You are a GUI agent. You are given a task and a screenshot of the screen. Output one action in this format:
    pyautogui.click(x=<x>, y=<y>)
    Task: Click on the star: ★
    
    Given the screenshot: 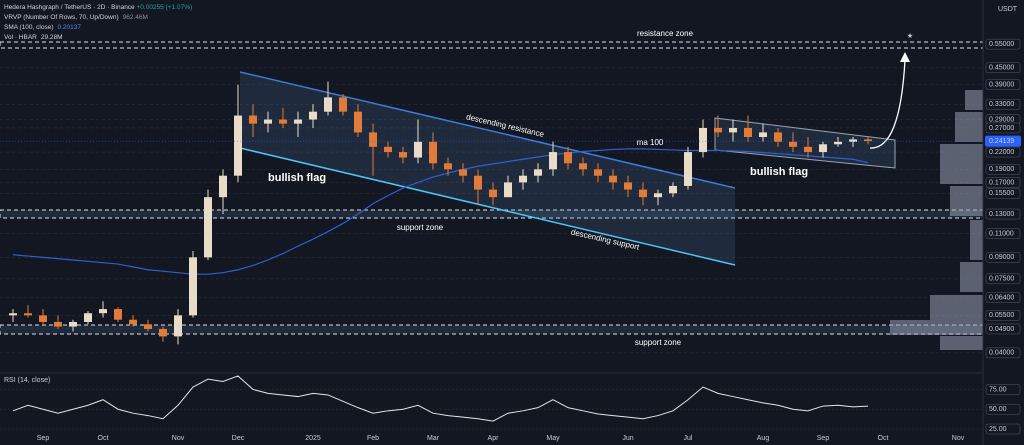 What is the action you would take?
    pyautogui.click(x=910, y=36)
    